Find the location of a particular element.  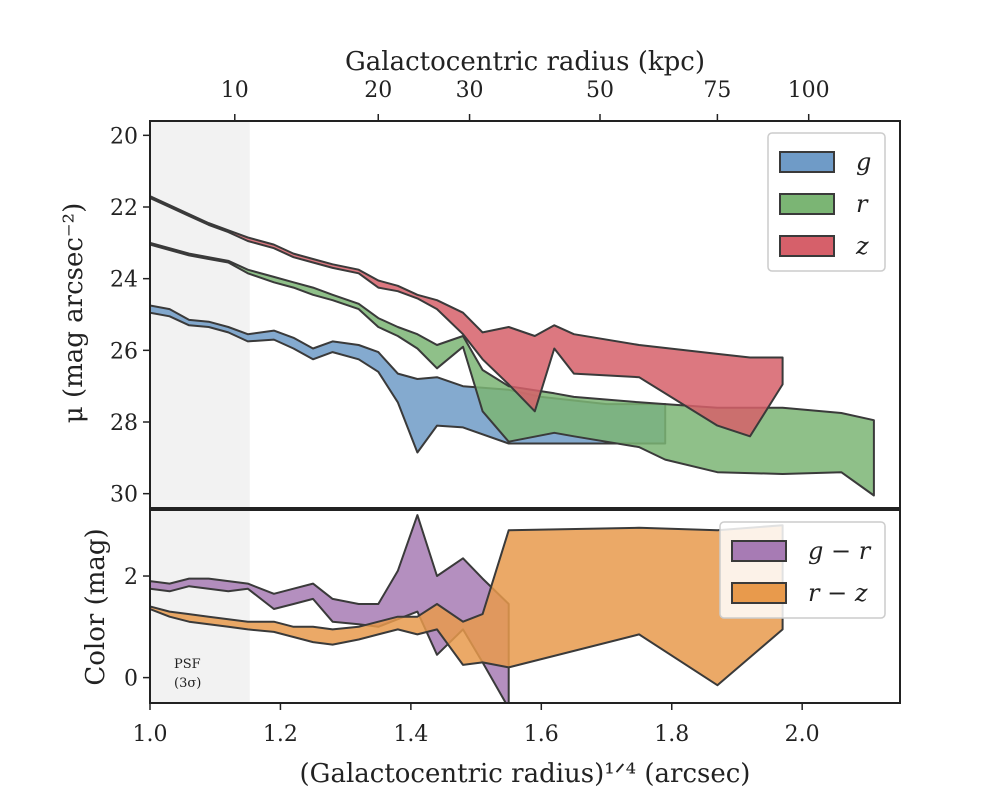

top-axis-label: Galactocentric radius (kpc) is located at coordinates (525, 62).